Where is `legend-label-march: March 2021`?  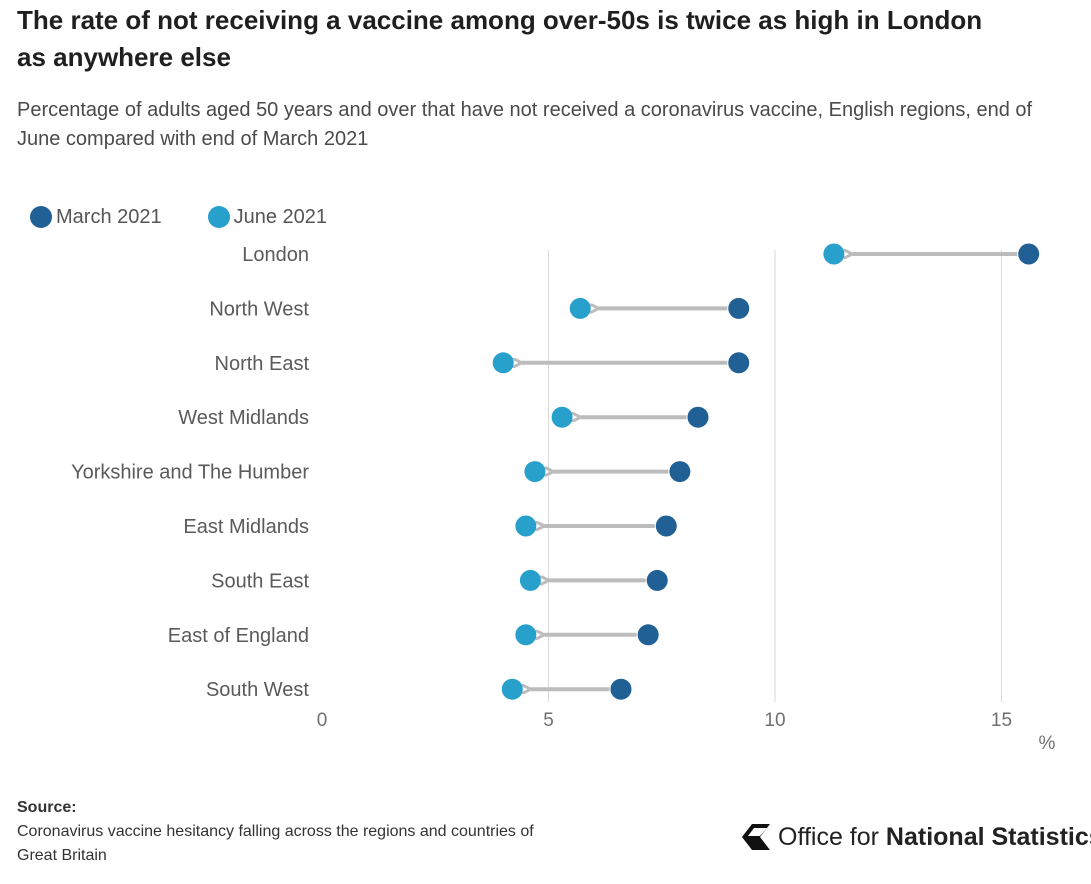 legend-label-march: March 2021 is located at coordinates (109, 216).